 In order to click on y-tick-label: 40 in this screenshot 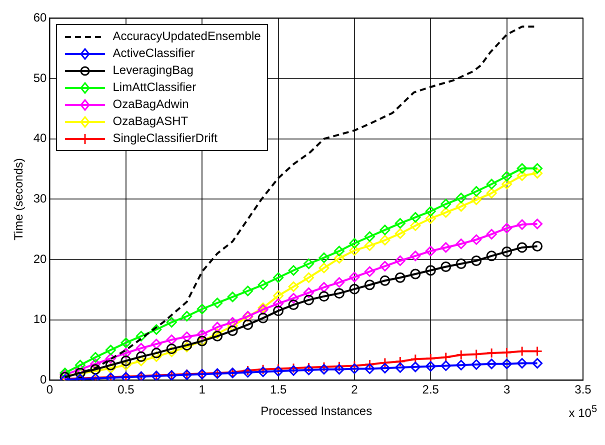, I will do `click(40, 138)`.